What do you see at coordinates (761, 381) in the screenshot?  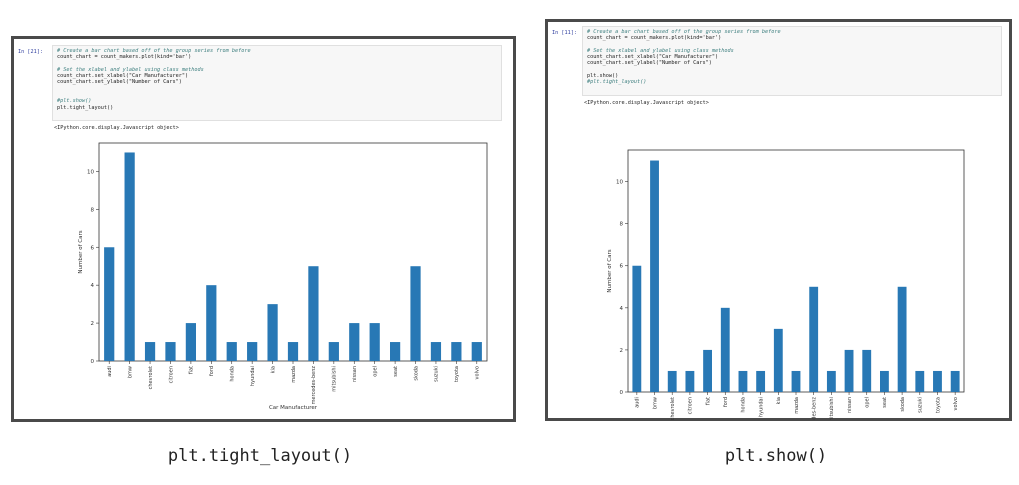 I see `bar-hyundai` at bounding box center [761, 381].